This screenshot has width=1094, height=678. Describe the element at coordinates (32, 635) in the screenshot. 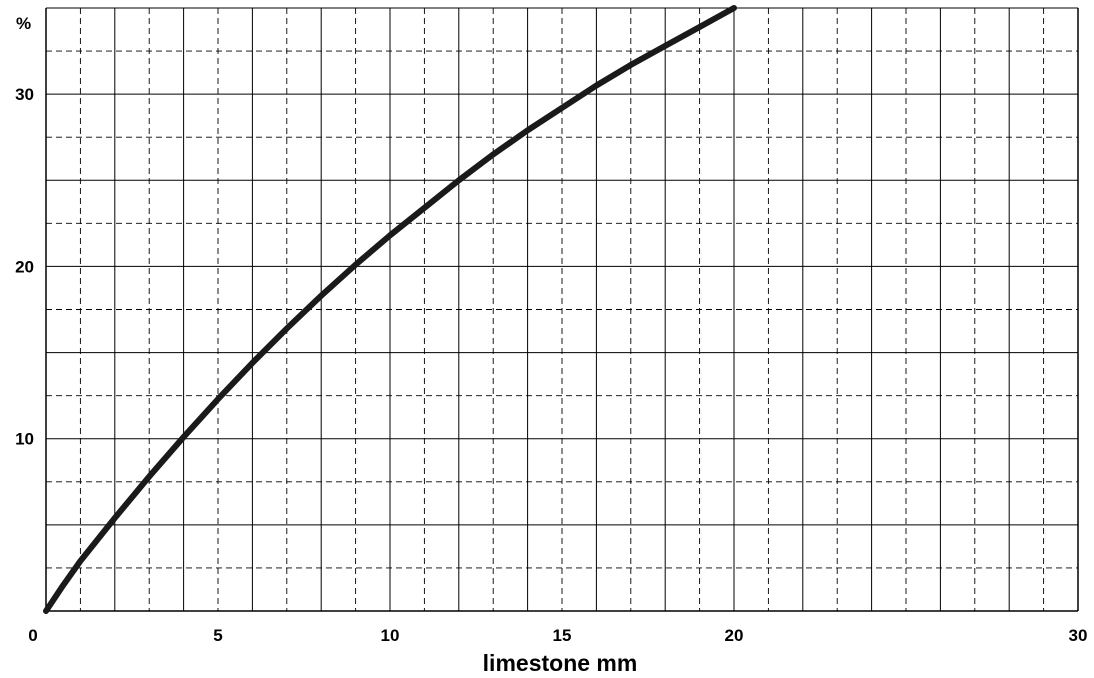

I see `x-tick-label: 0` at that location.